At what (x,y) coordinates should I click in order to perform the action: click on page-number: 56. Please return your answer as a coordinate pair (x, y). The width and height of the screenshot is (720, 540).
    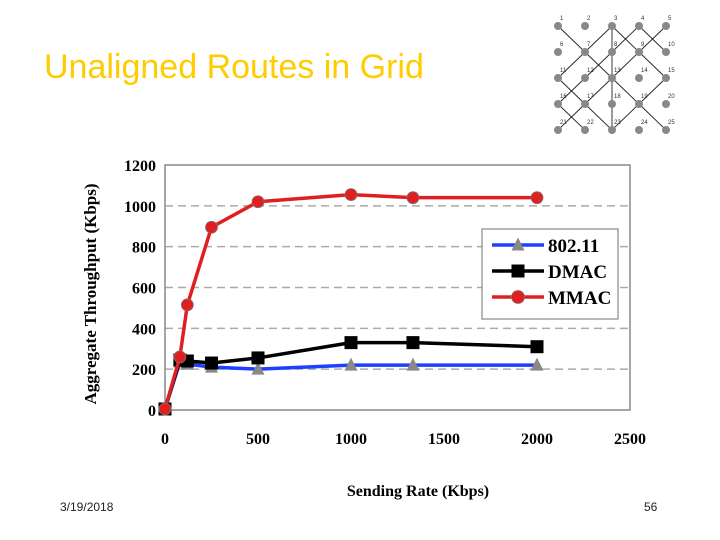
    Looking at the image, I should click on (651, 507).